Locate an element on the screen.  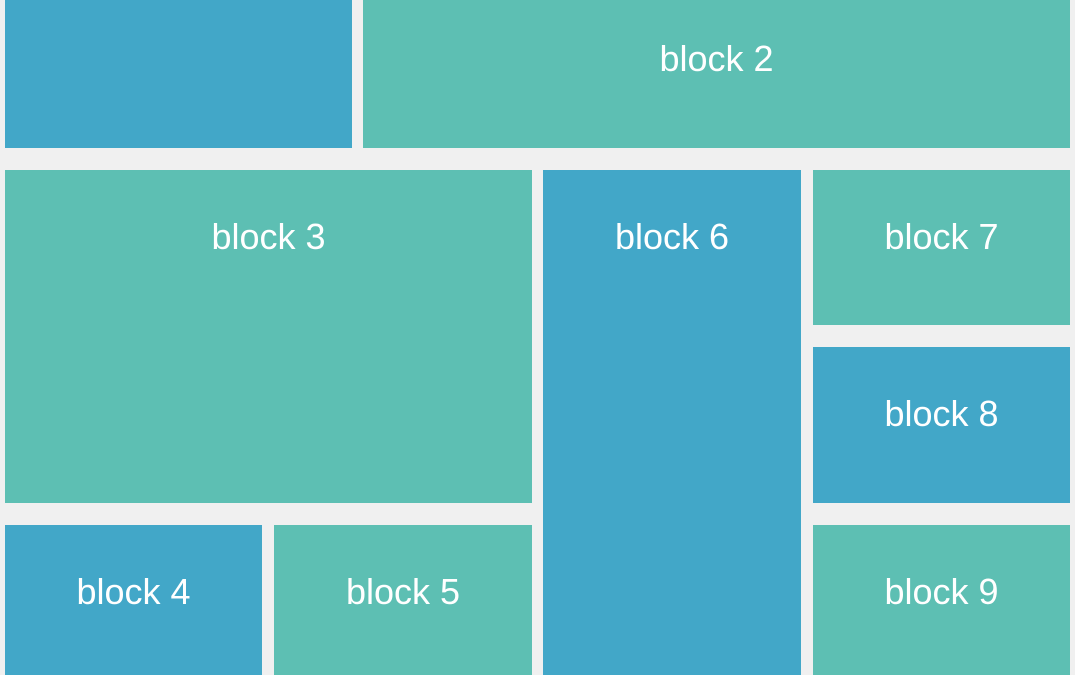
block-2: block 2 is located at coordinates (716, 74).